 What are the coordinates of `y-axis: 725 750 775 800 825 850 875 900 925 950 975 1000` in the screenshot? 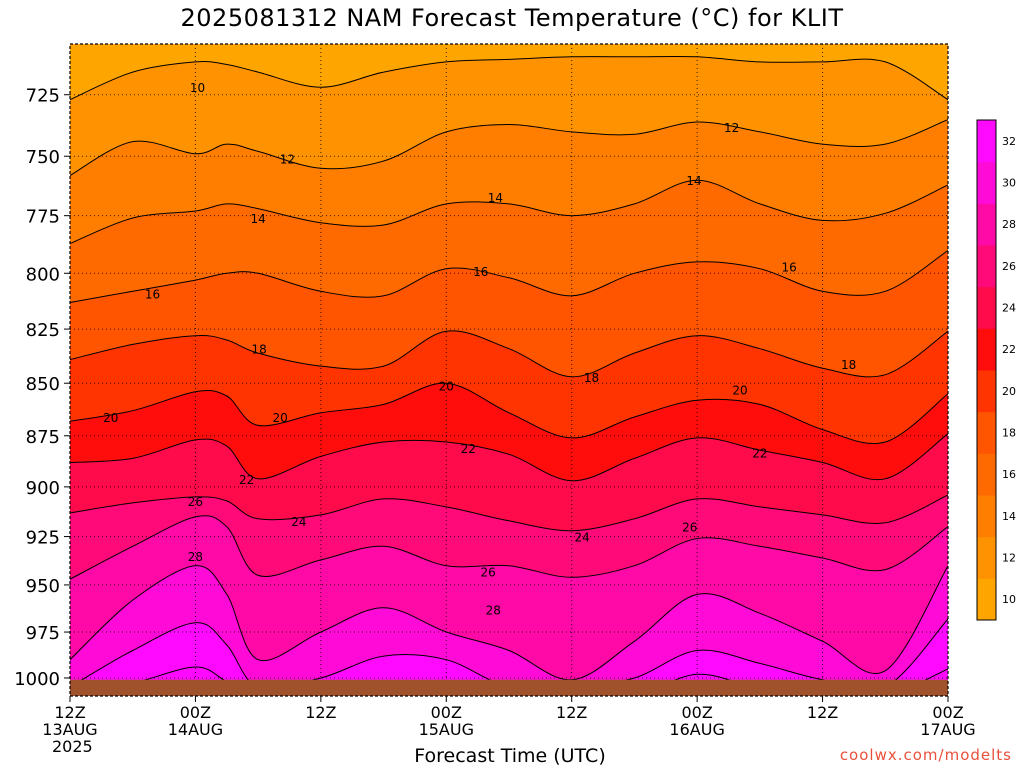 It's located at (42, 388).